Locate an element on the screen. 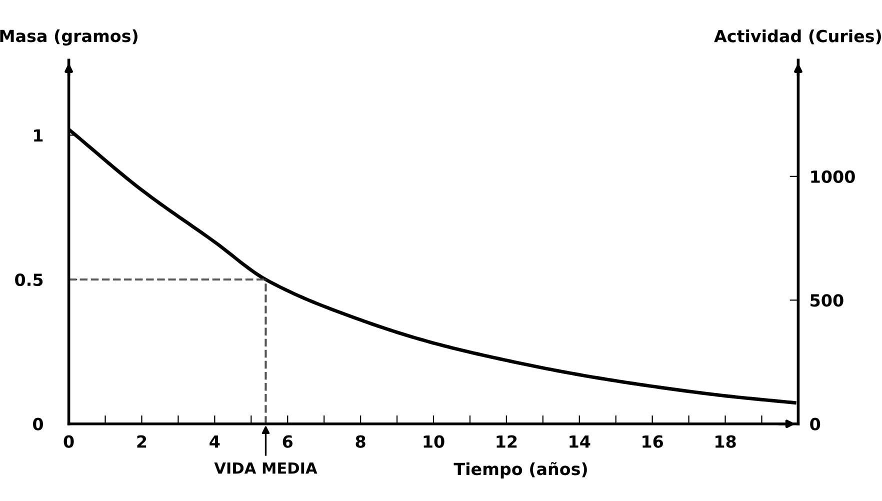  x-tick-label: 16 is located at coordinates (653, 441).